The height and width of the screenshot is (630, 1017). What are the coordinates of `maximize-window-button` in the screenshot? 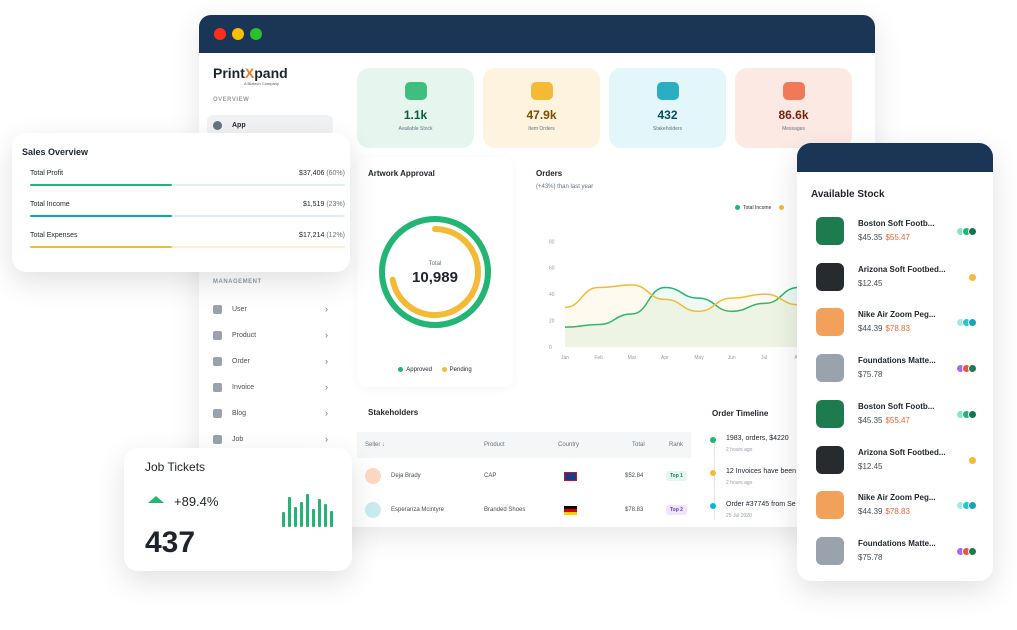 It's located at (256, 34).